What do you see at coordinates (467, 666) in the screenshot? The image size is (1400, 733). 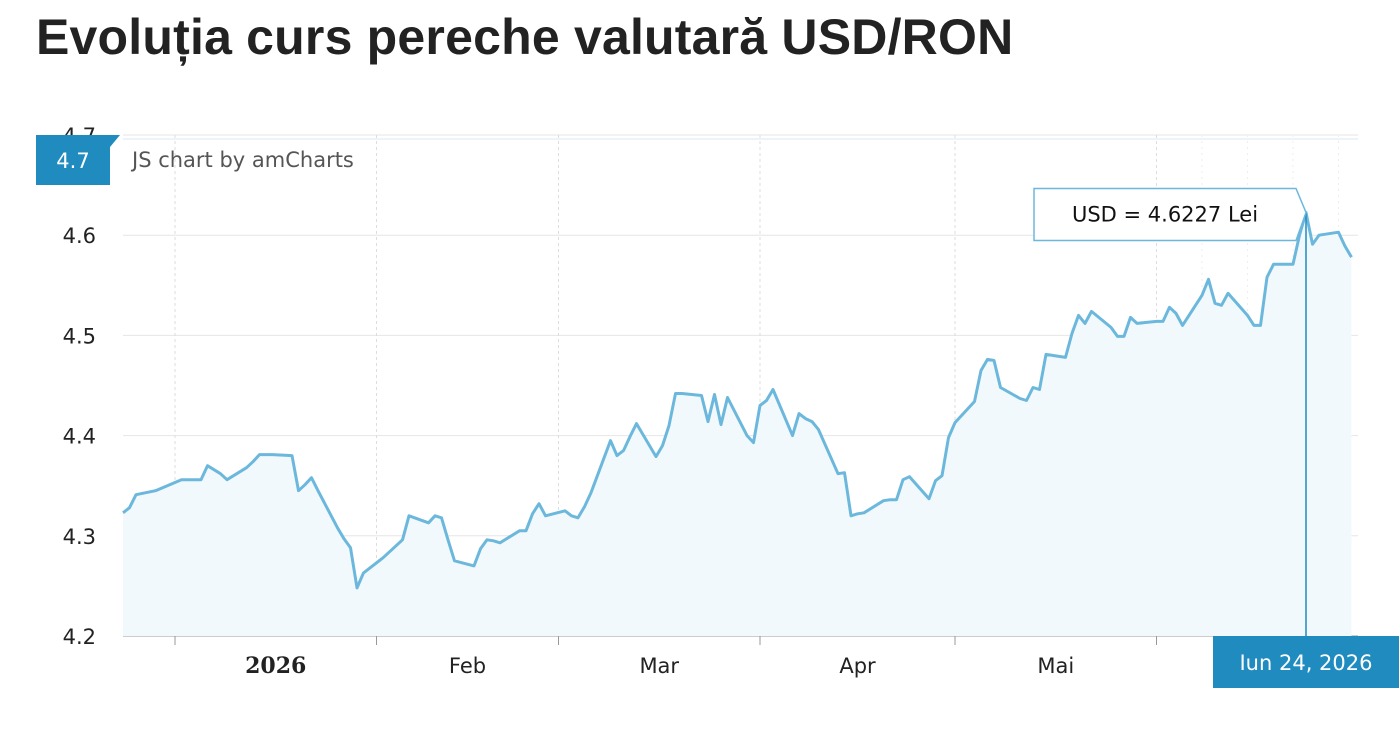 I see `x-tick-label: Feb` at bounding box center [467, 666].